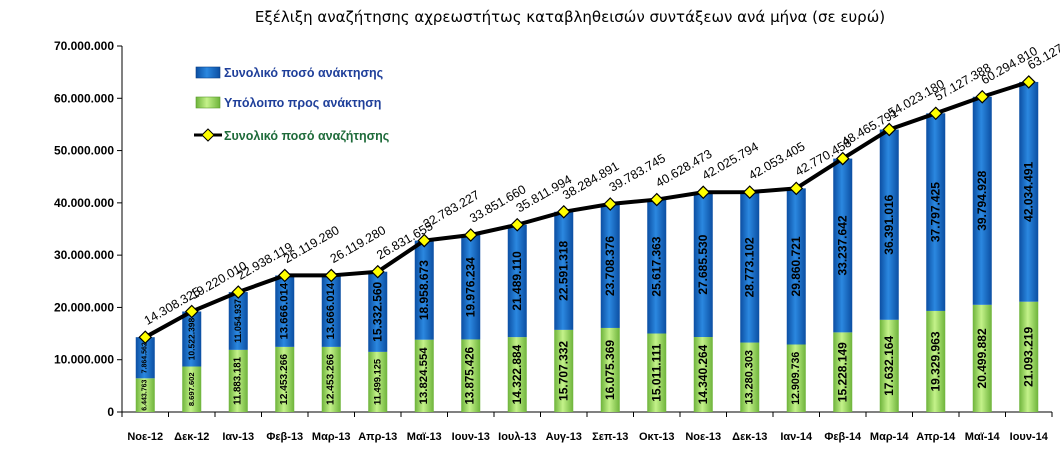  I want to click on legend-swatch-recovered, so click(208, 72).